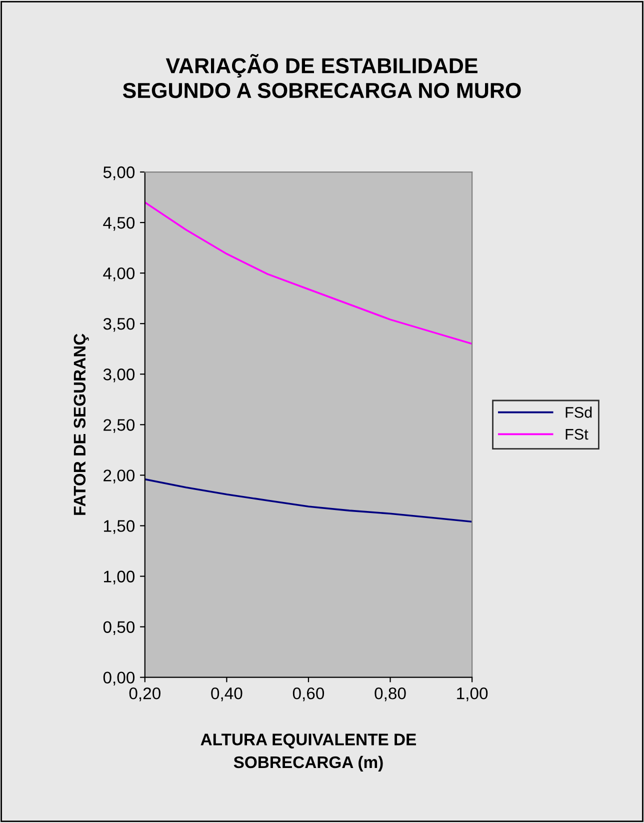  I want to click on y-axis-title: FATOR DE SEGURANÇ, so click(81, 424).